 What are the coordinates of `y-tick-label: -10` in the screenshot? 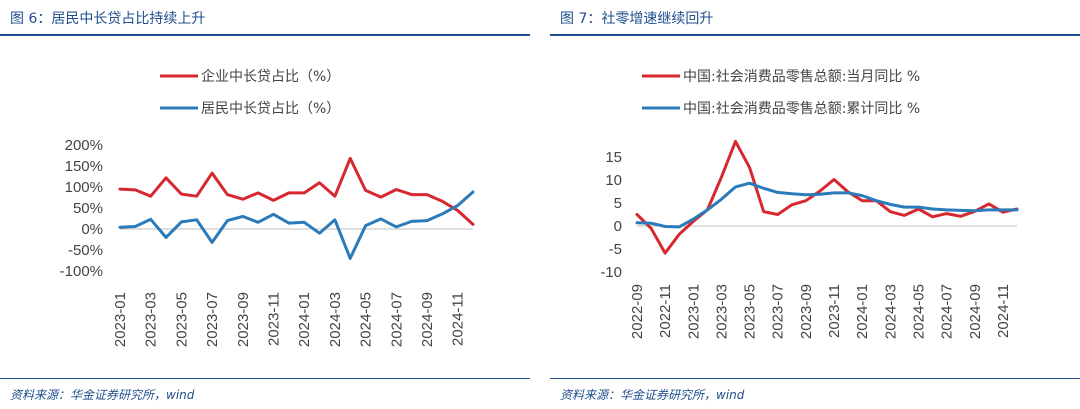 It's located at (611, 272).